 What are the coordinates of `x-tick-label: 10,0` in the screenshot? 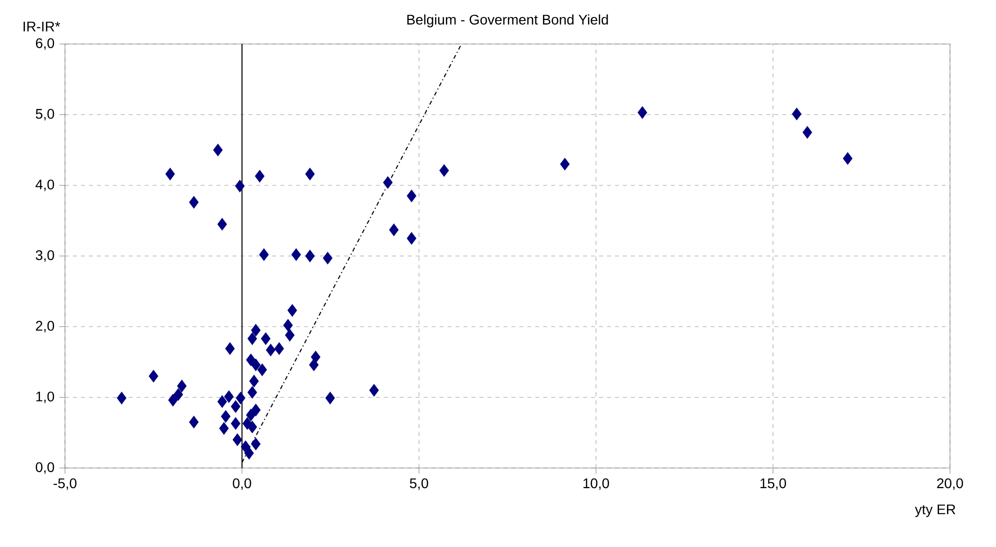 It's located at (596, 484).